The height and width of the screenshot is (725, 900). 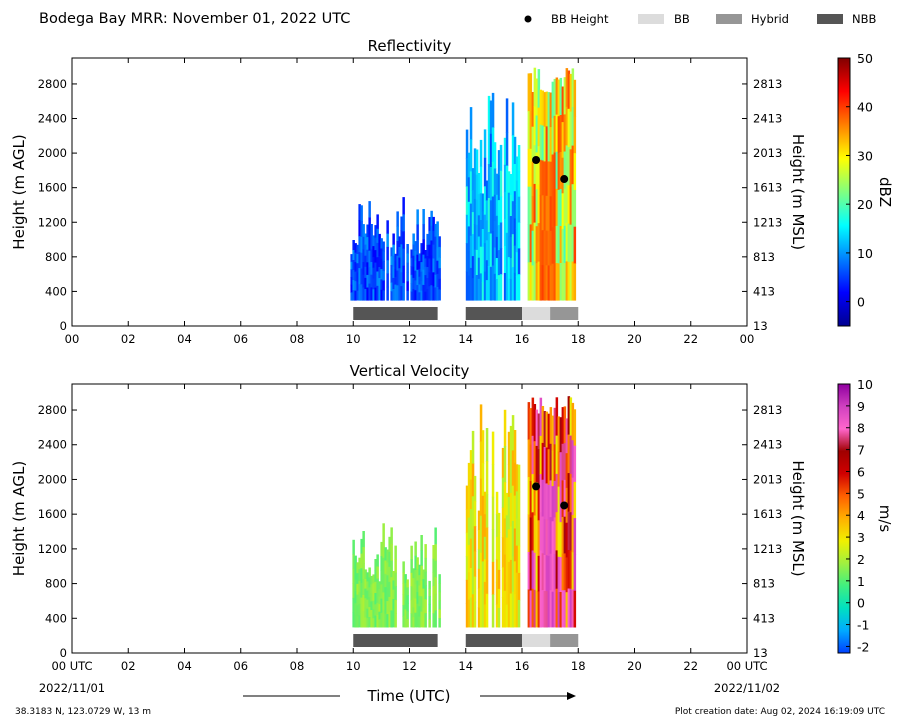 What do you see at coordinates (571, 696) in the screenshot?
I see `time-axis-arrowhead` at bounding box center [571, 696].